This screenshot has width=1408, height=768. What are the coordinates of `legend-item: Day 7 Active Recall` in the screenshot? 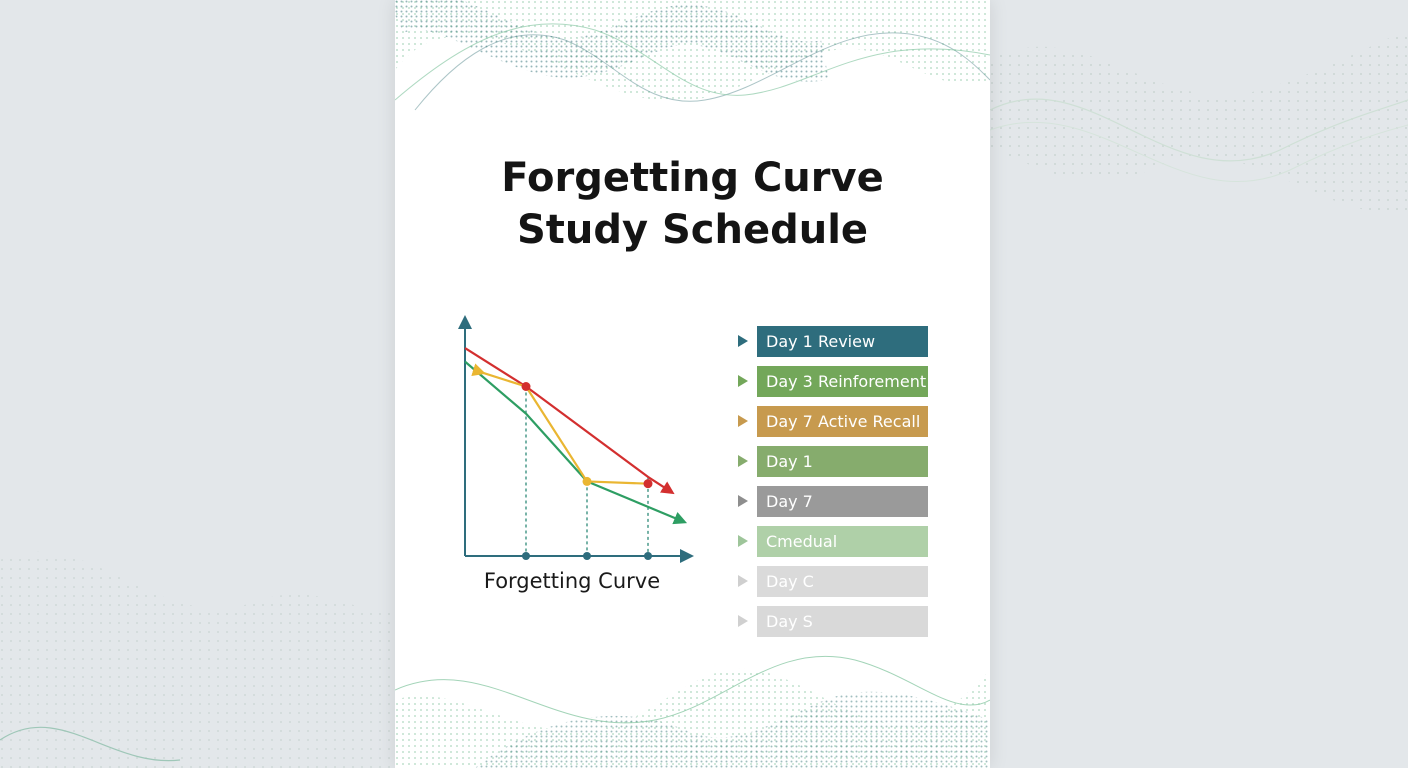 It's located at (833, 421).